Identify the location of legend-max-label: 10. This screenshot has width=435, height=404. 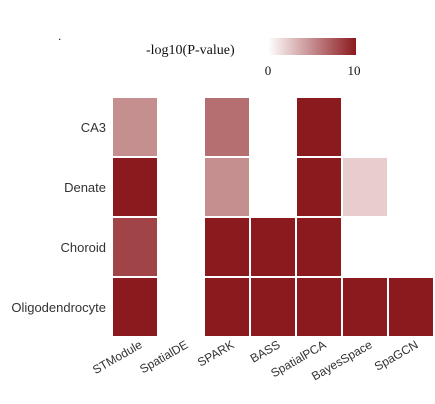
(354, 70).